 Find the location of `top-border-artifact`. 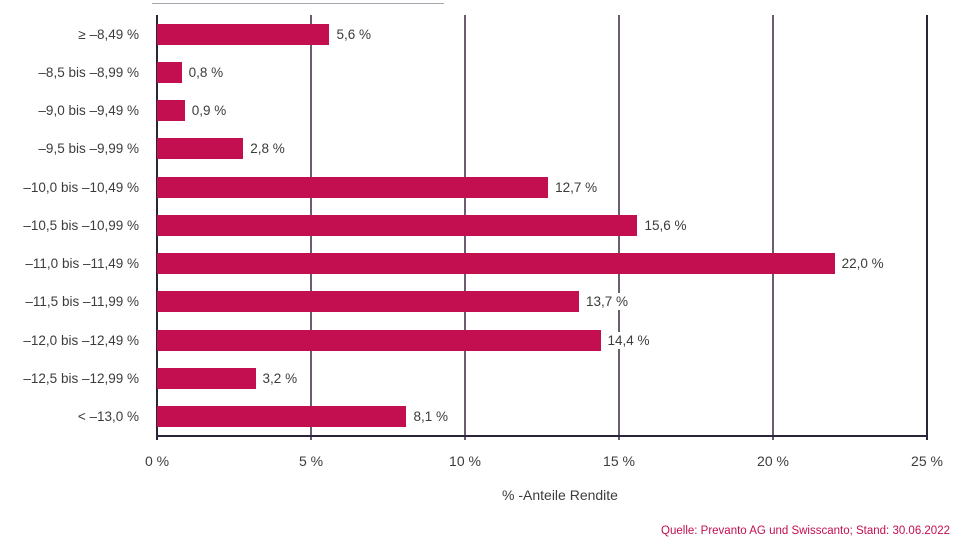

top-border-artifact is located at coordinates (298, 3).